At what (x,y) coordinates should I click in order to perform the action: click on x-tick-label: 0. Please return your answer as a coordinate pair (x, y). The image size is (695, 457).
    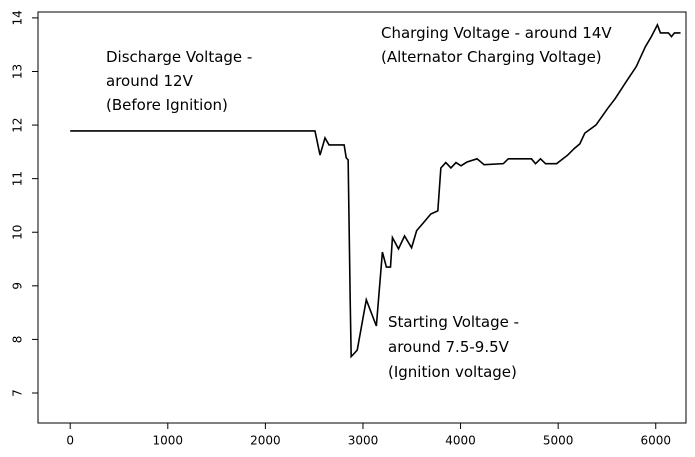
    Looking at the image, I should click on (70, 441).